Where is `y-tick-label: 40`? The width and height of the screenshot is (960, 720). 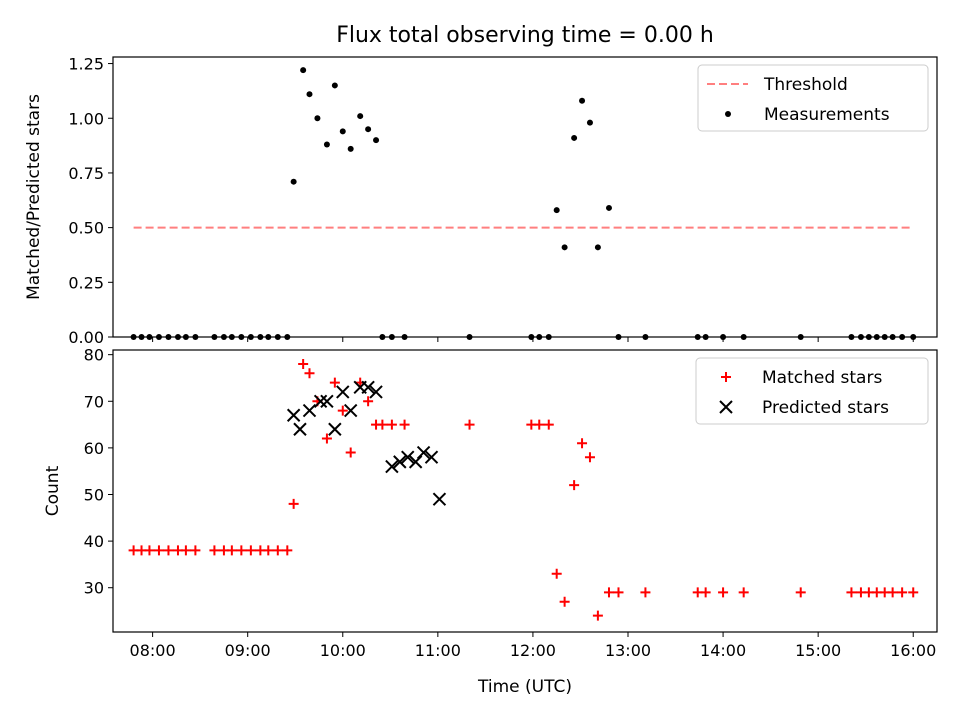
y-tick-label: 40 is located at coordinates (94, 541).